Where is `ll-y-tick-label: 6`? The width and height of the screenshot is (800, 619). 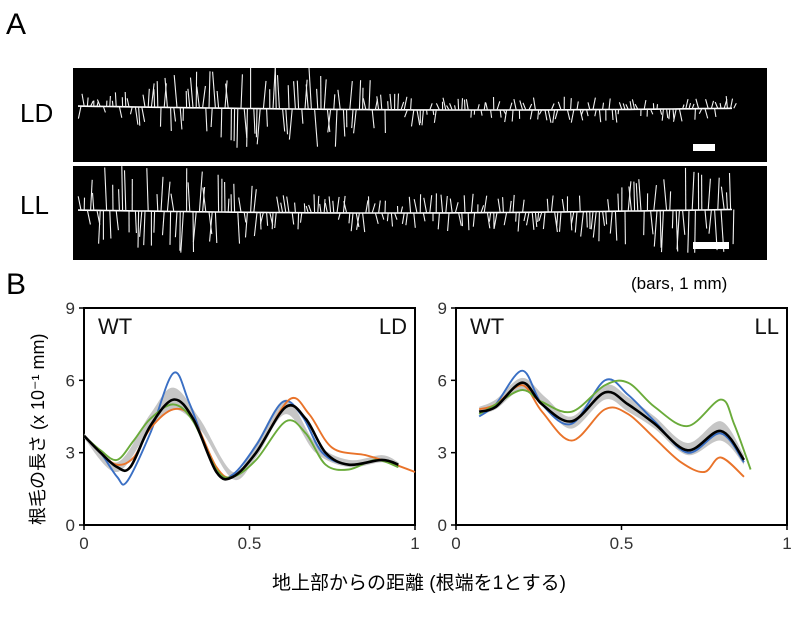
ll-y-tick-label: 6 is located at coordinates (442, 380).